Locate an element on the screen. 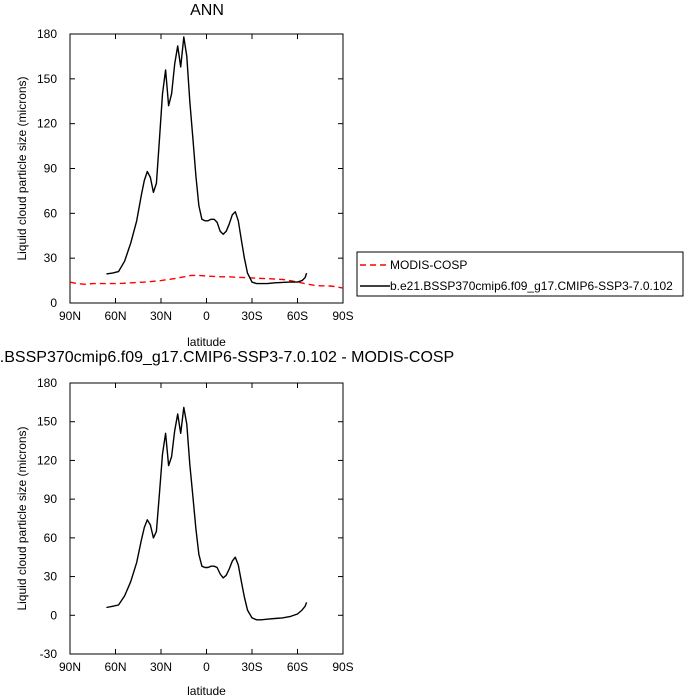  legend-label: MODIS-COSP is located at coordinates (428, 265).